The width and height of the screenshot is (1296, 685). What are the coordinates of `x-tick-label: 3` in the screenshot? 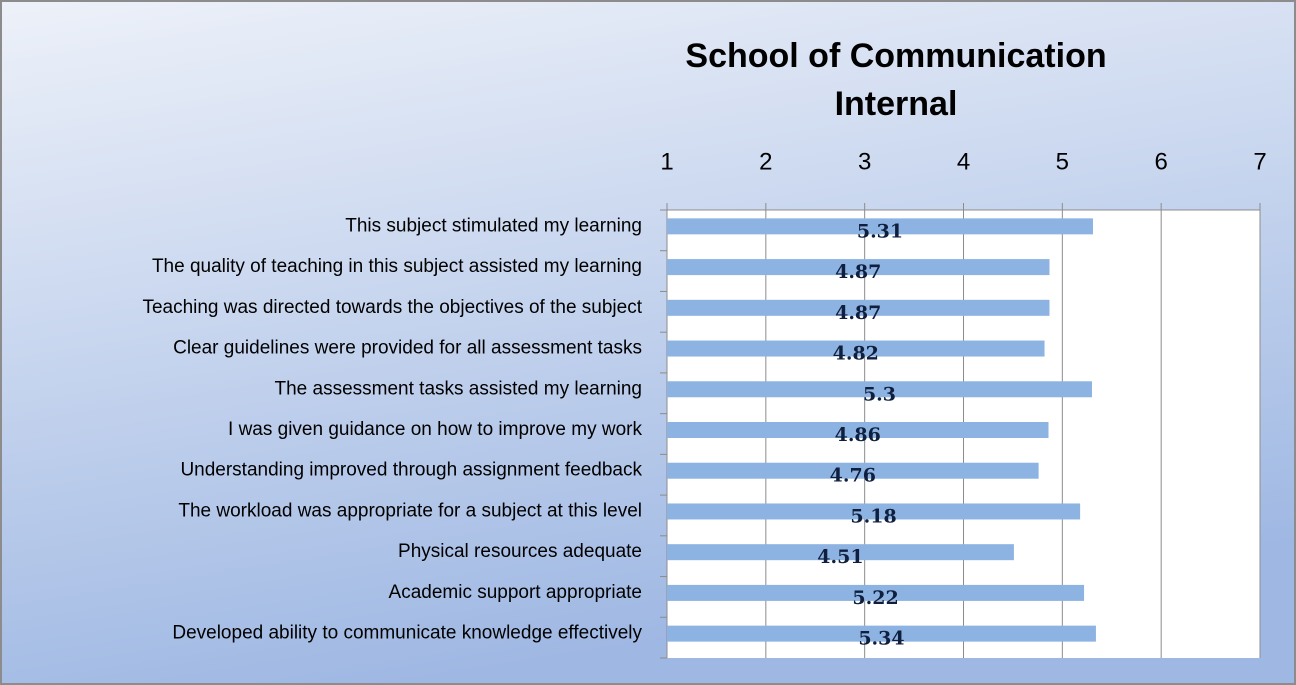 It's located at (864, 161).